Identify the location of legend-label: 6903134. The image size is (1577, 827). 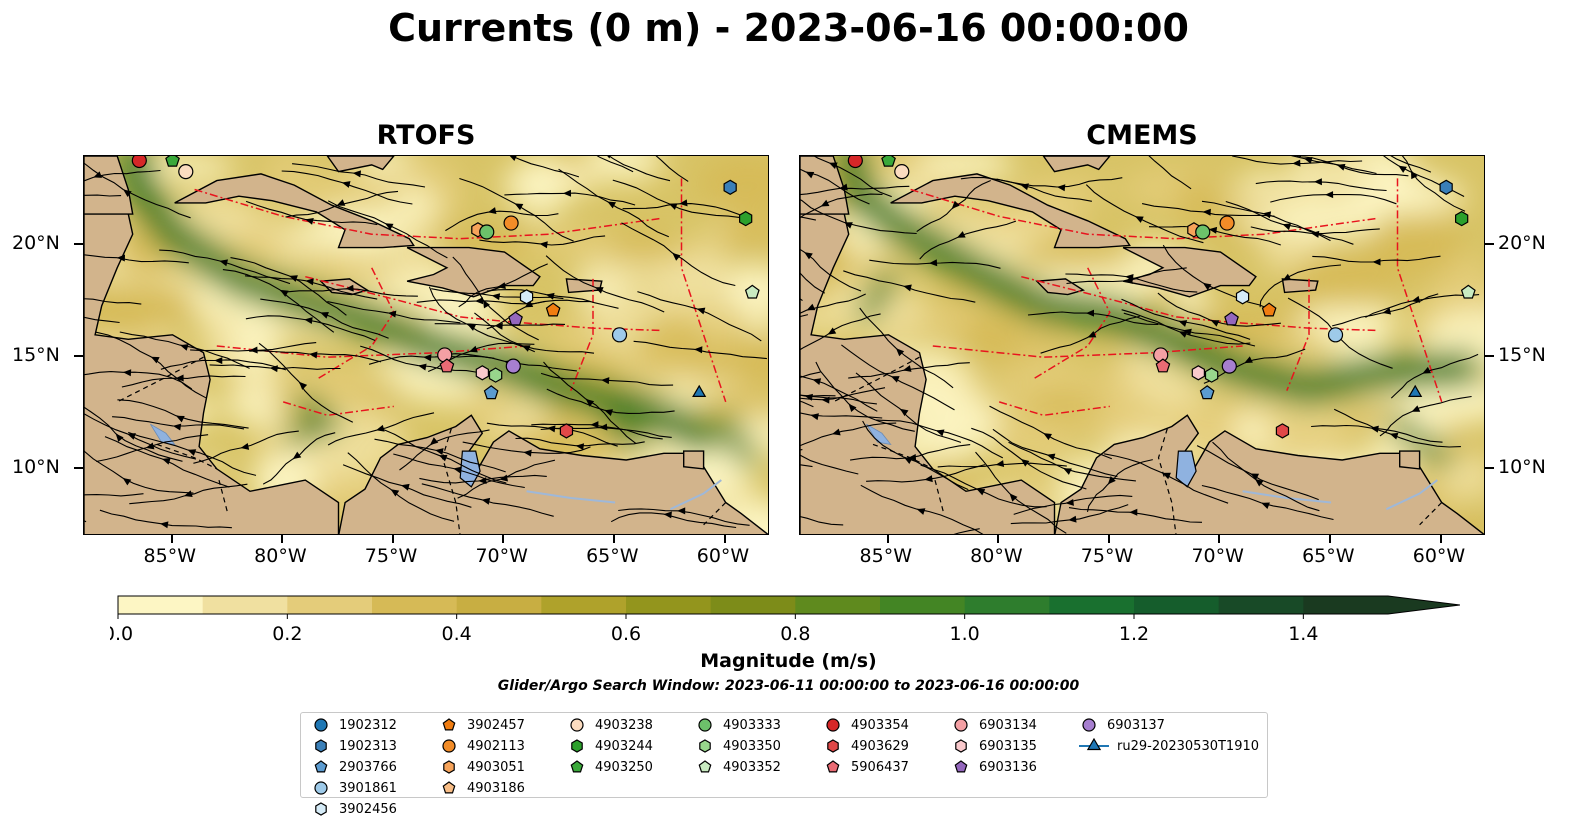
(1008, 725).